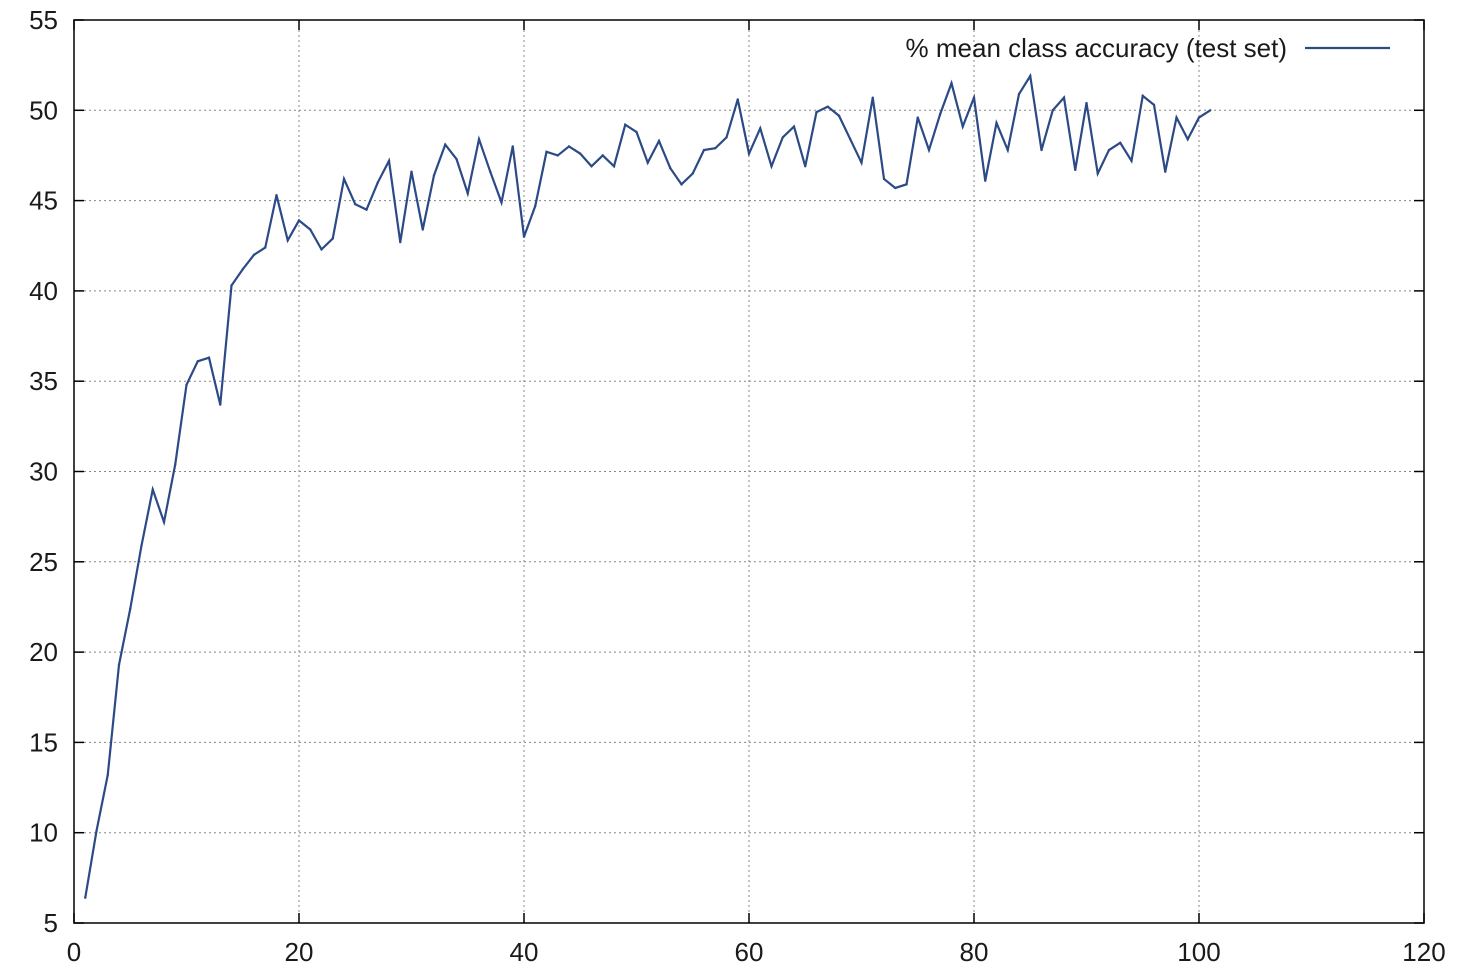 The width and height of the screenshot is (1467, 972). I want to click on y-tick-label: 50, so click(43, 110).